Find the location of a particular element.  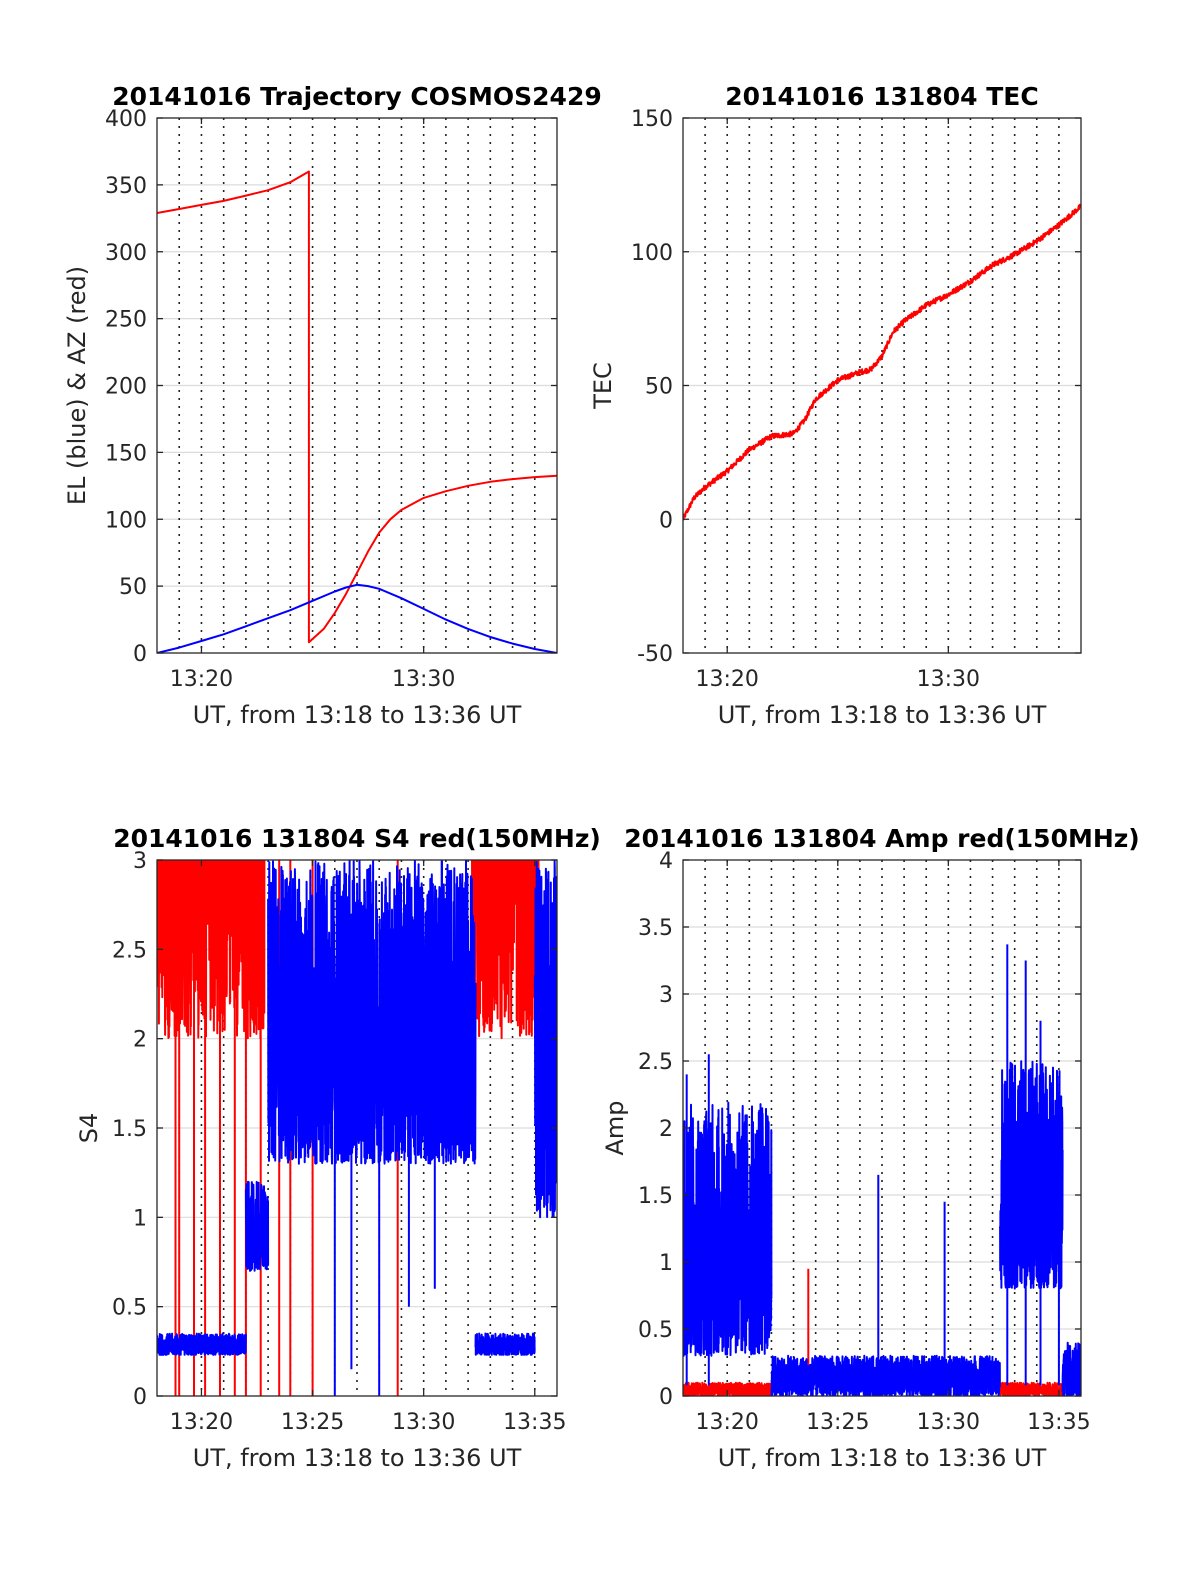

y-axis-label: Amp is located at coordinates (615, 1127).